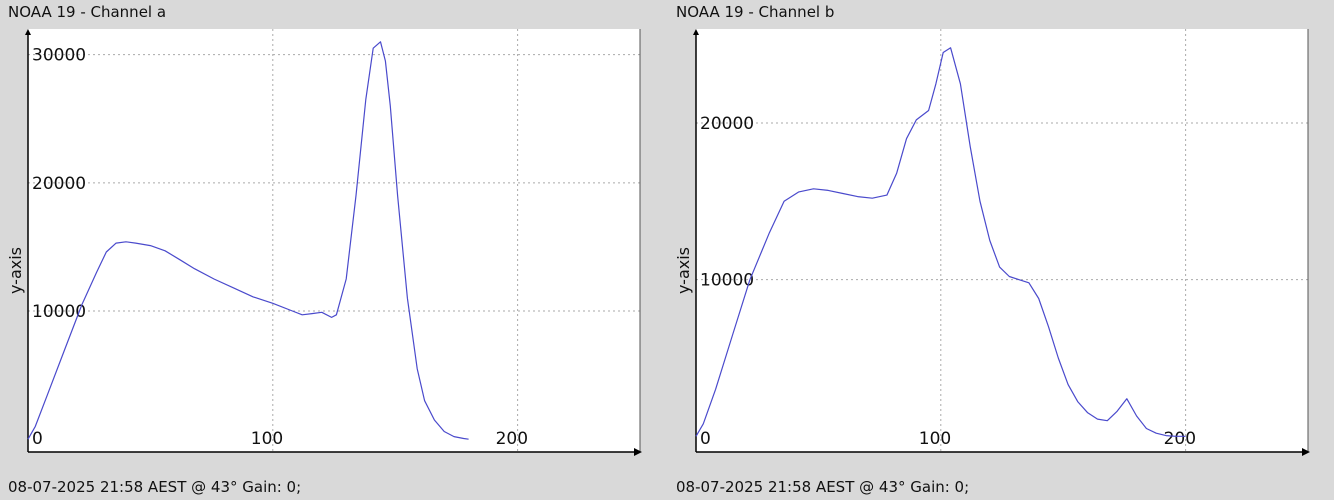  What do you see at coordinates (87, 12) in the screenshot?
I see `chart-title: NOAA 19 - Channel a` at bounding box center [87, 12].